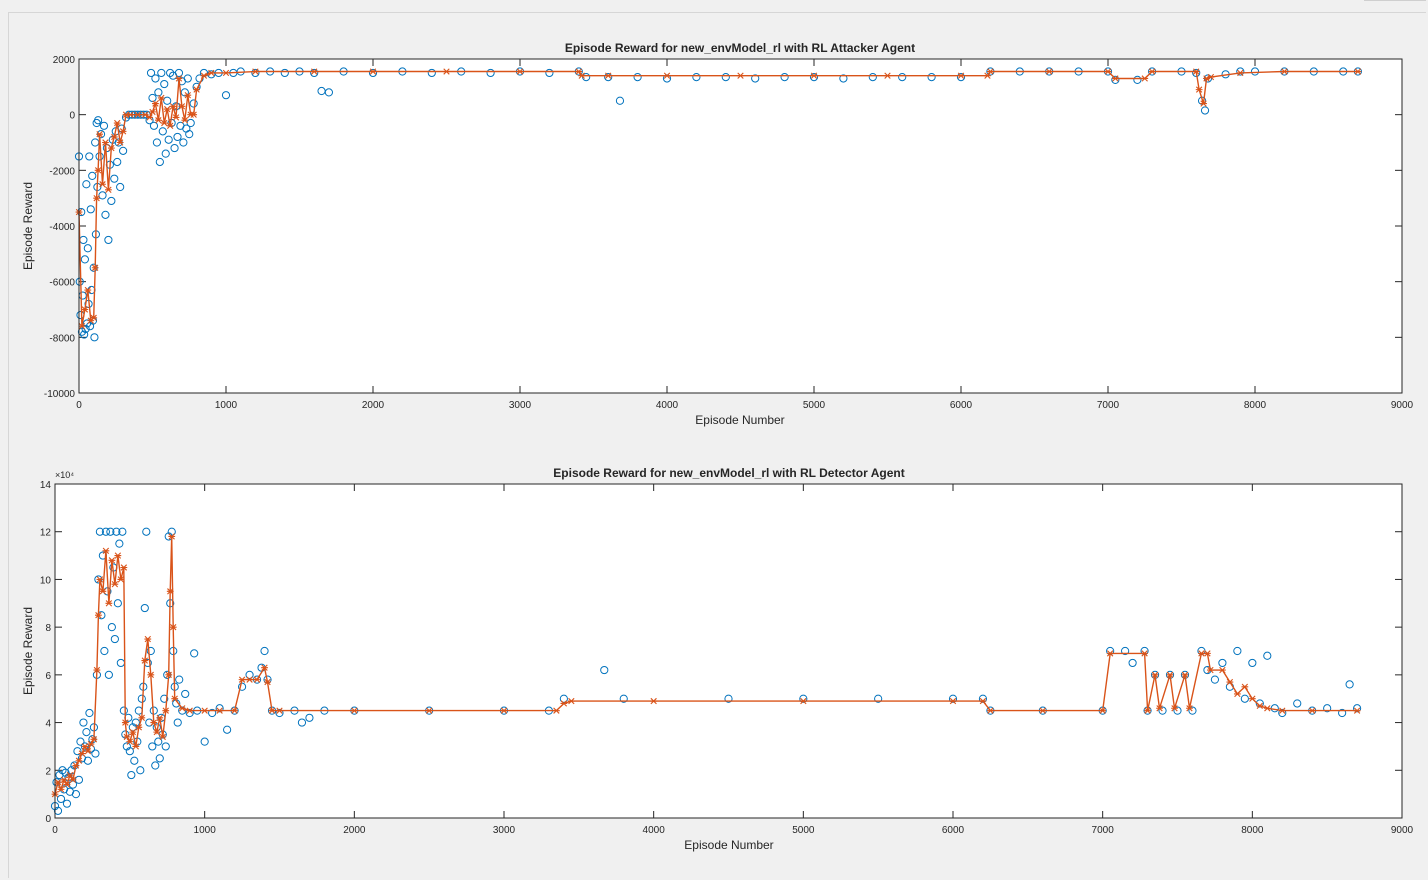 This screenshot has width=1428, height=880. I want to click on window-edge, so click(1395, 0).